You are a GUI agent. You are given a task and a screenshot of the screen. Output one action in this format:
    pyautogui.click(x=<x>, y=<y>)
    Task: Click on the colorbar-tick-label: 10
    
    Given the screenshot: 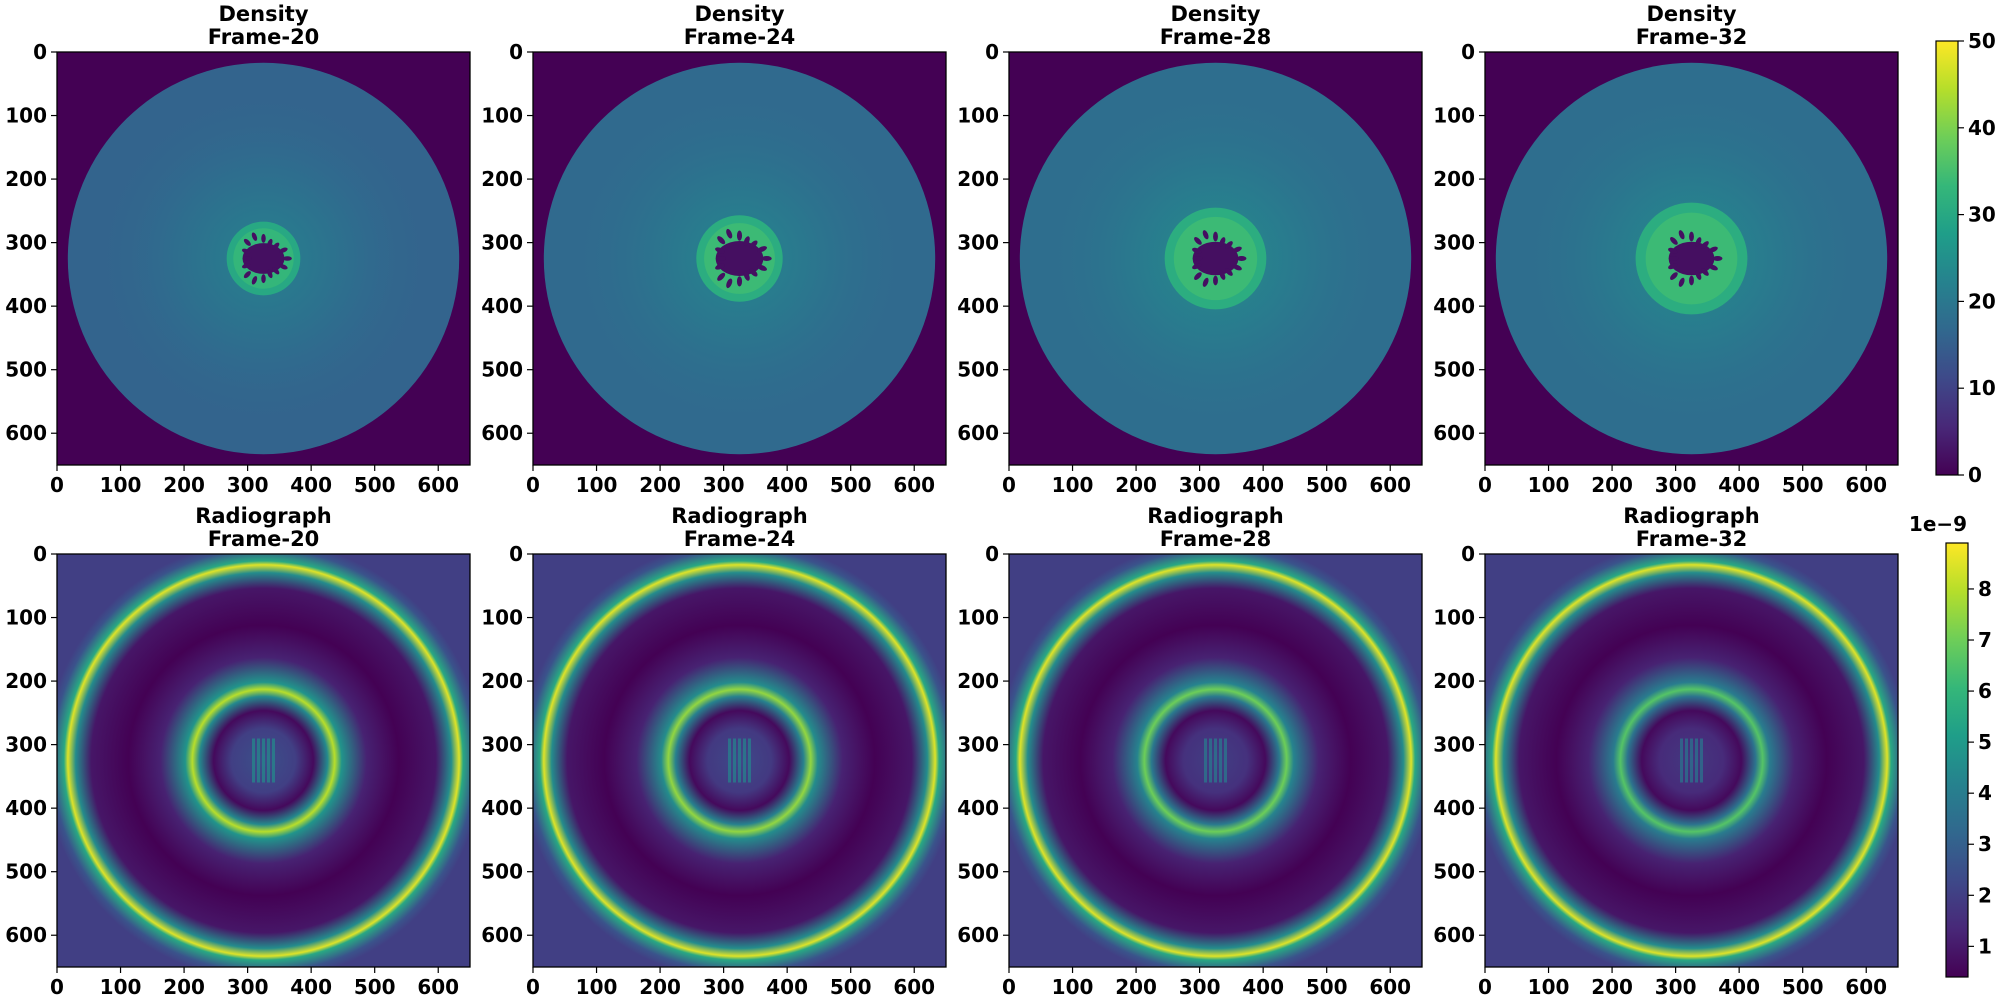 What is the action you would take?
    pyautogui.click(x=1982, y=388)
    